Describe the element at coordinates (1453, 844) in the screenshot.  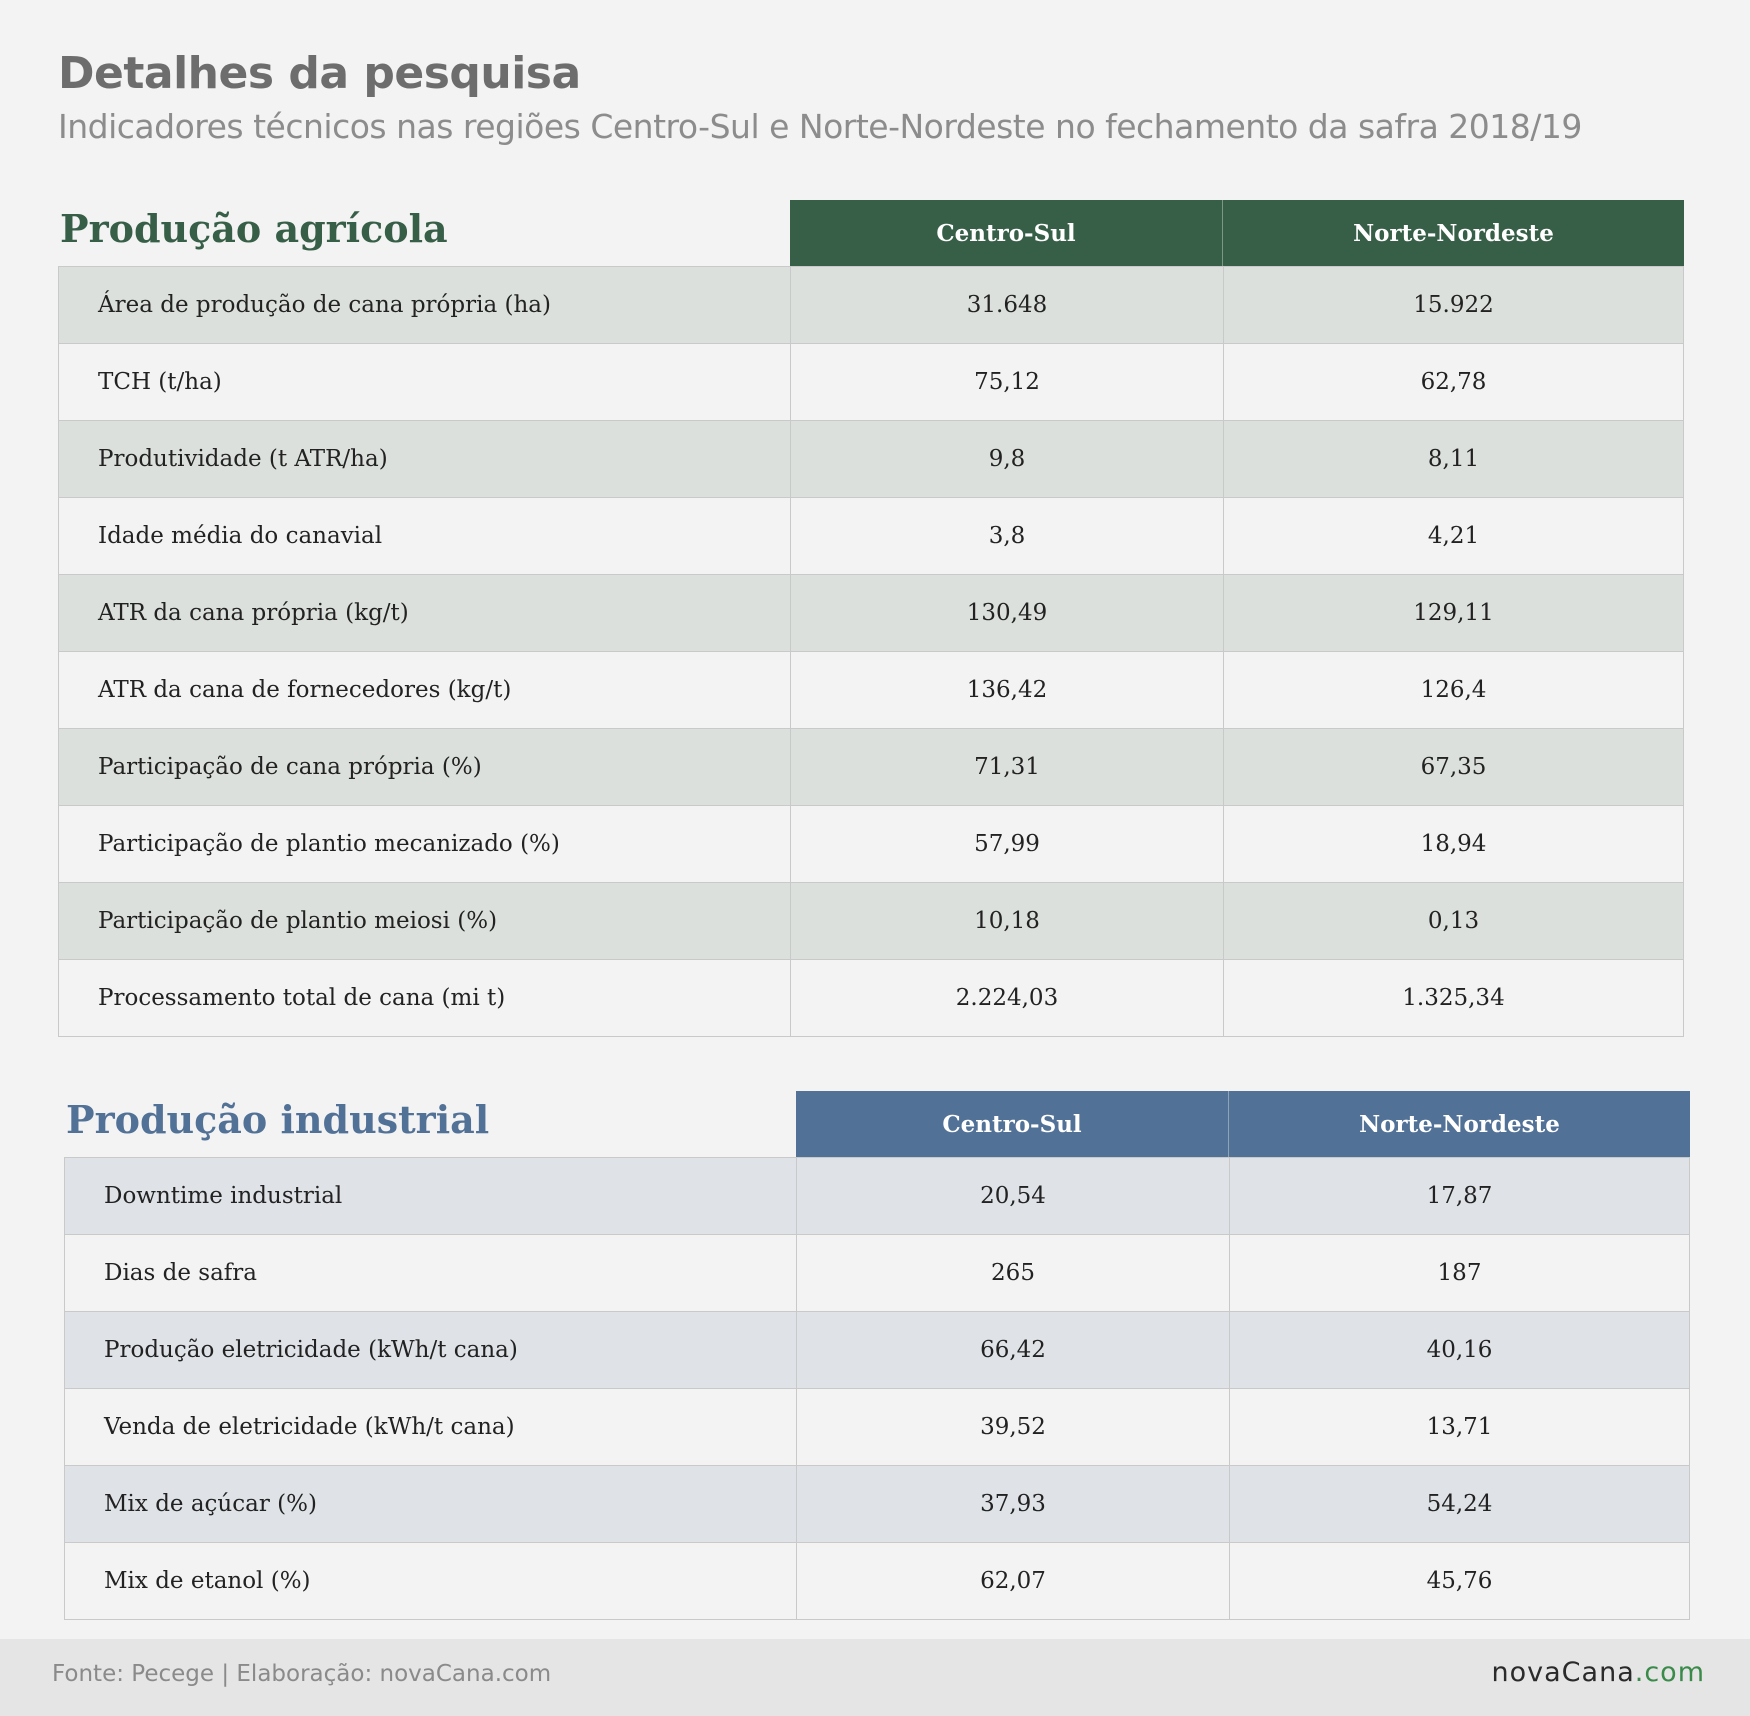
I see `value-norte-nordeste: 18,94` at that location.